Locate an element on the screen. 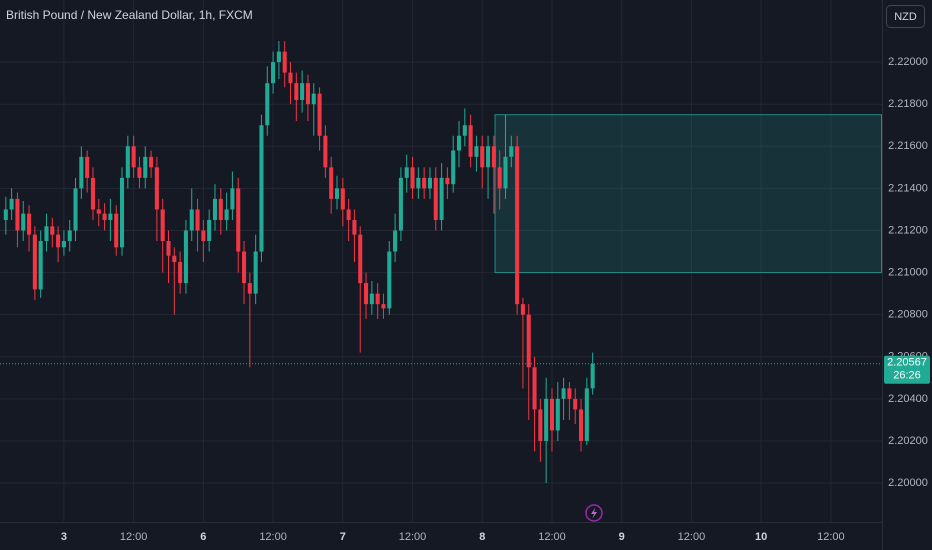 The height and width of the screenshot is (550, 932). currency-button is located at coordinates (905, 16).